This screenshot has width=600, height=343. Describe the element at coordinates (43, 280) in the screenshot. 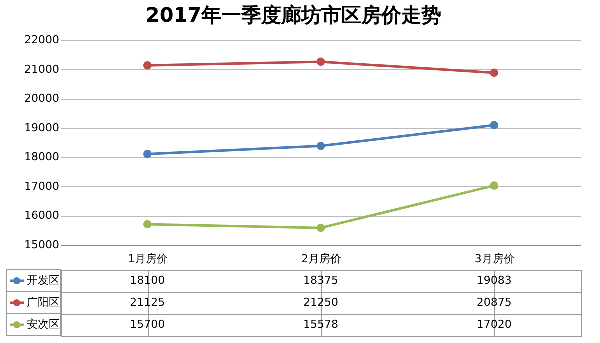

I see `legend-label: 开发区` at that location.